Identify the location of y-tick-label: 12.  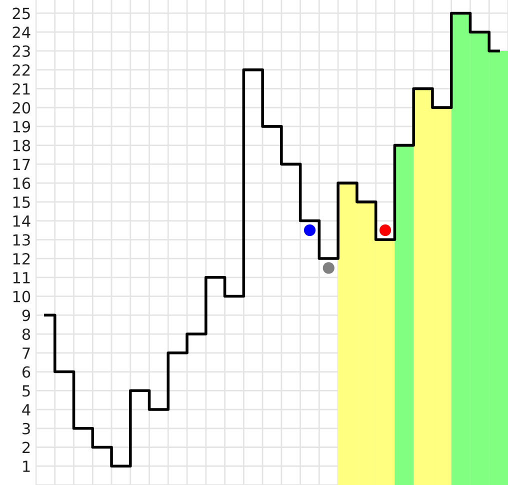
(21, 258).